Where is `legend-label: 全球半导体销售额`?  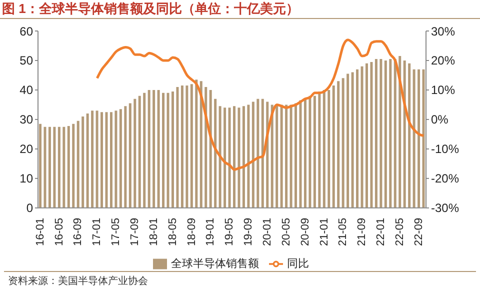 legend-label: 全球半导体销售额 is located at coordinates (215, 264).